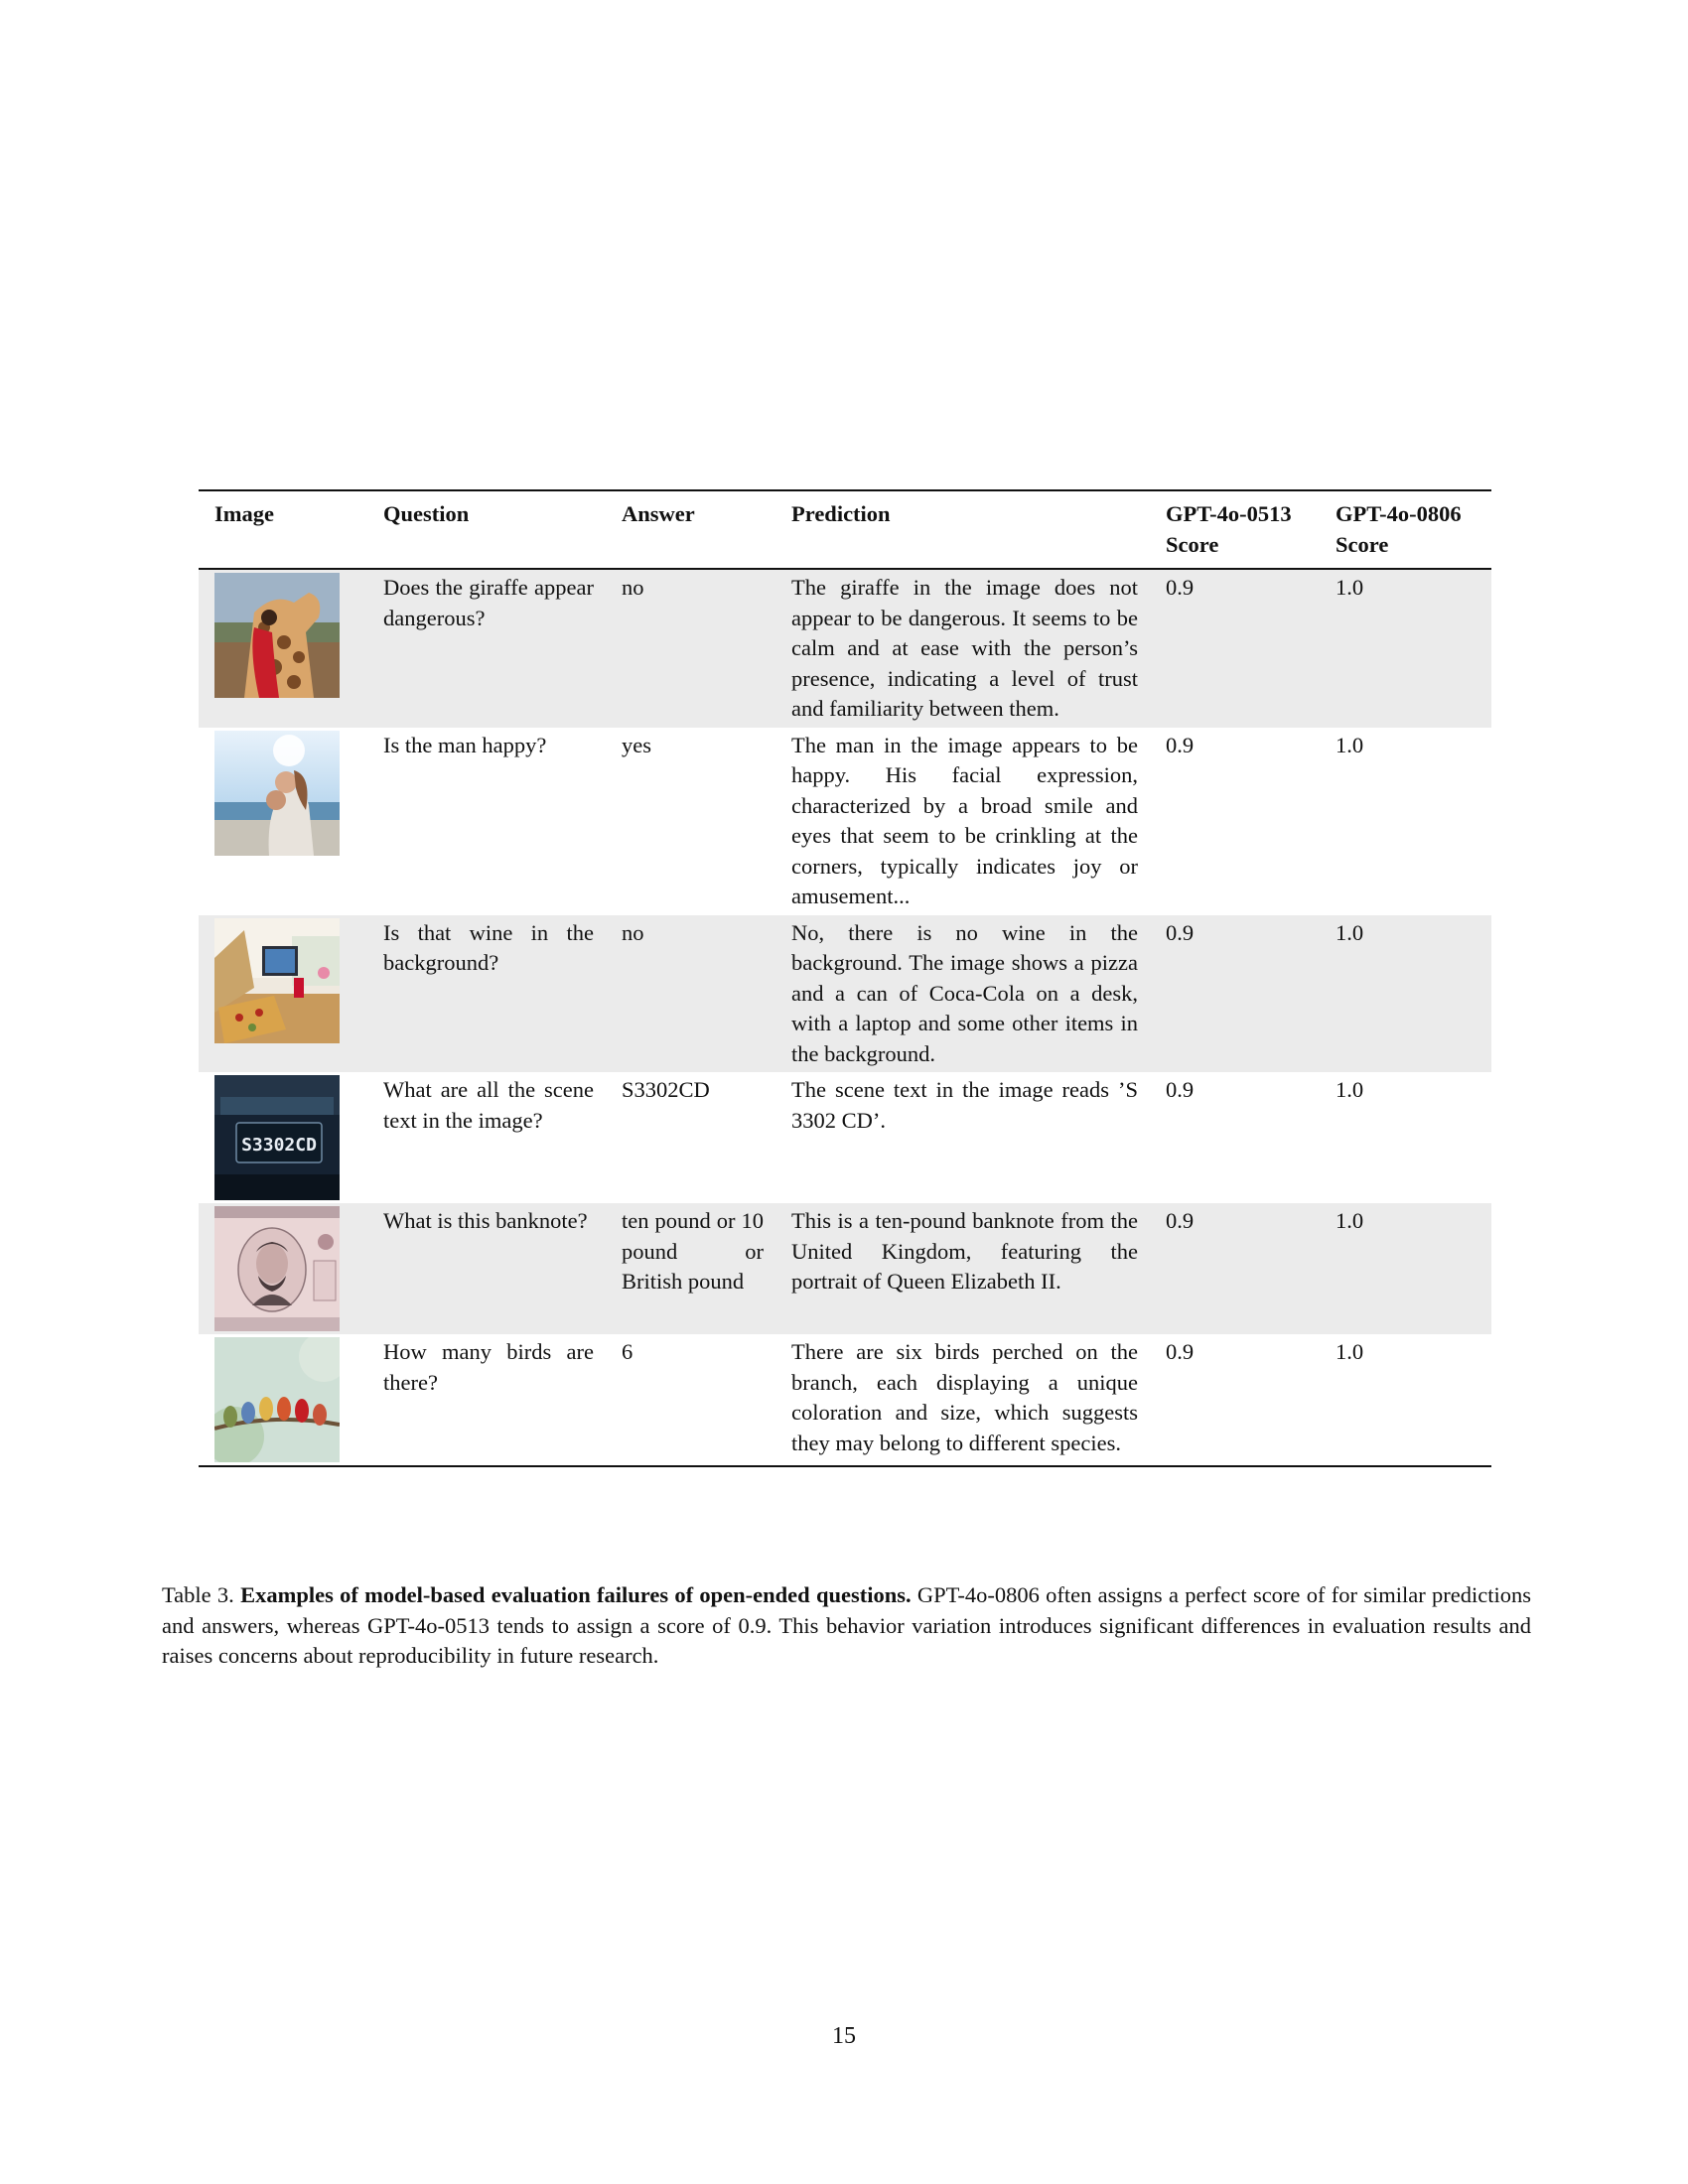  I want to click on question-cell: What is this banknote?, so click(486, 1268).